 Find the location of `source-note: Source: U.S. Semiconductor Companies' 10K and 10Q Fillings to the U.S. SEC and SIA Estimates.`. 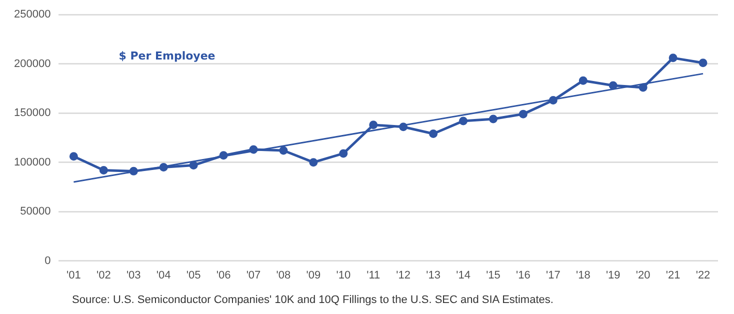

source-note: Source: U.S. Semiconductor Companies' 10K and 10Q Fillings to the U.S. SEC and SIA Estimates. is located at coordinates (313, 300).